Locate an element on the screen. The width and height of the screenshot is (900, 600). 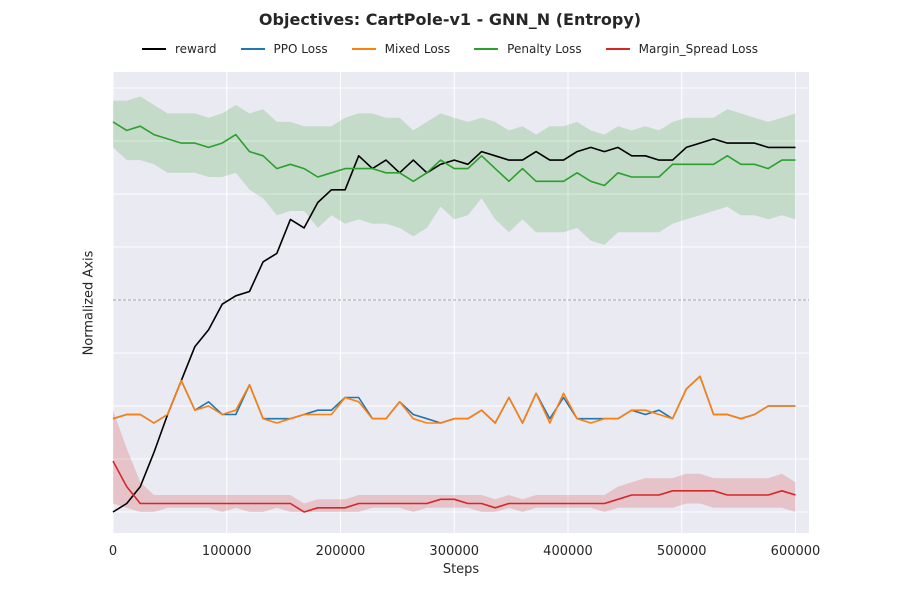
x-tick-label: 600000 is located at coordinates (796, 551).